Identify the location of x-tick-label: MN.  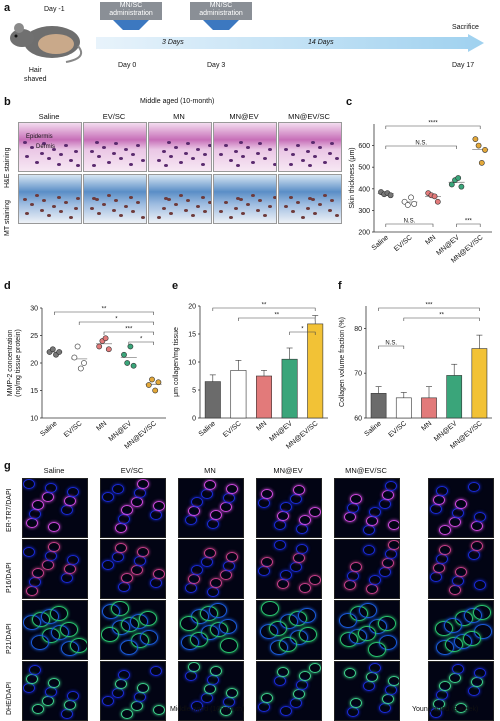
(261, 426).